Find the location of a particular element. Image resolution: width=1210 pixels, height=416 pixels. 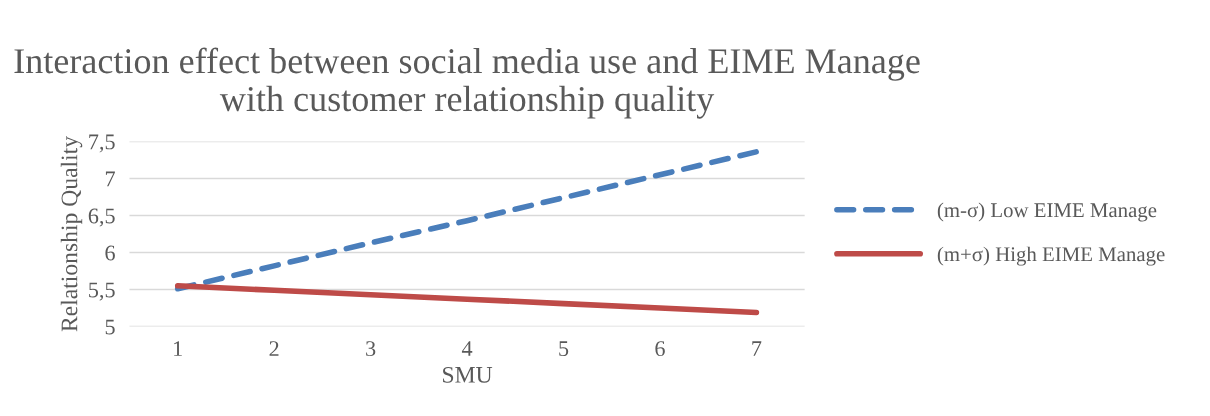

x-axis-title: SMU is located at coordinates (468, 374).